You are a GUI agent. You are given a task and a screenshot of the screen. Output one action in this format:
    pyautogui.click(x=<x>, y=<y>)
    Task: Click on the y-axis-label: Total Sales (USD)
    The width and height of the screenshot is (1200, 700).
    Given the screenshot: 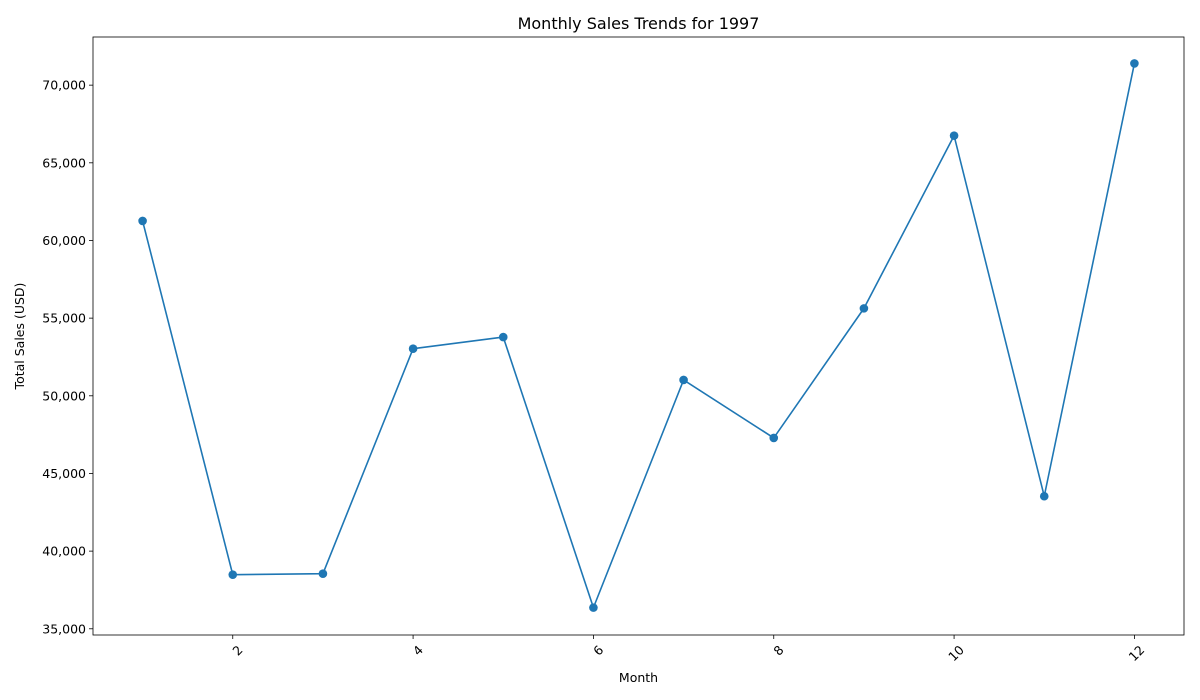 What is the action you would take?
    pyautogui.click(x=19, y=337)
    